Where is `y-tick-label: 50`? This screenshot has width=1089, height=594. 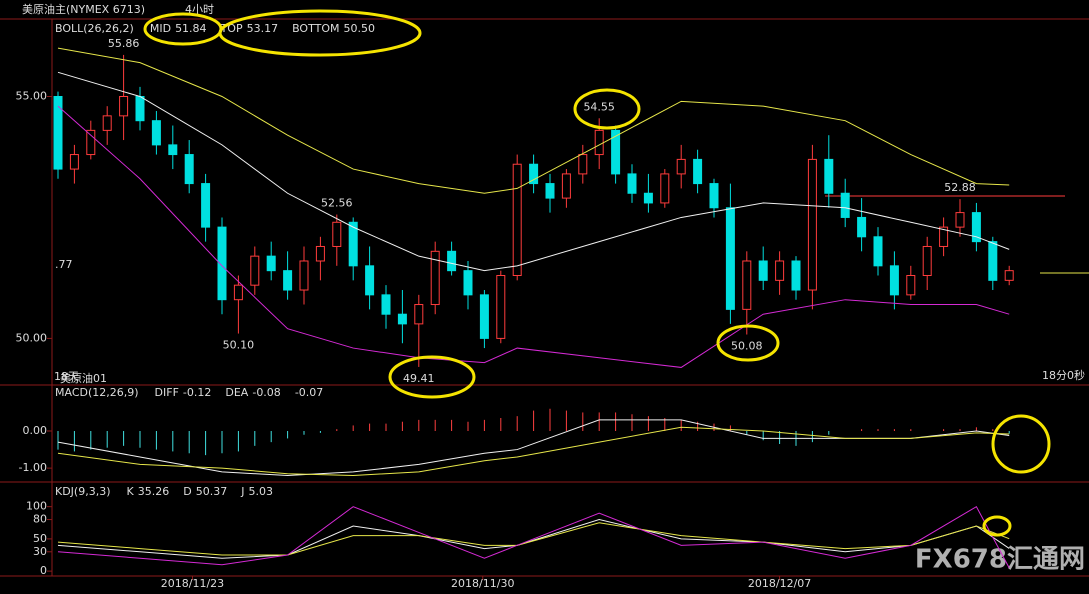
y-tick-label: 50 is located at coordinates (40, 538).